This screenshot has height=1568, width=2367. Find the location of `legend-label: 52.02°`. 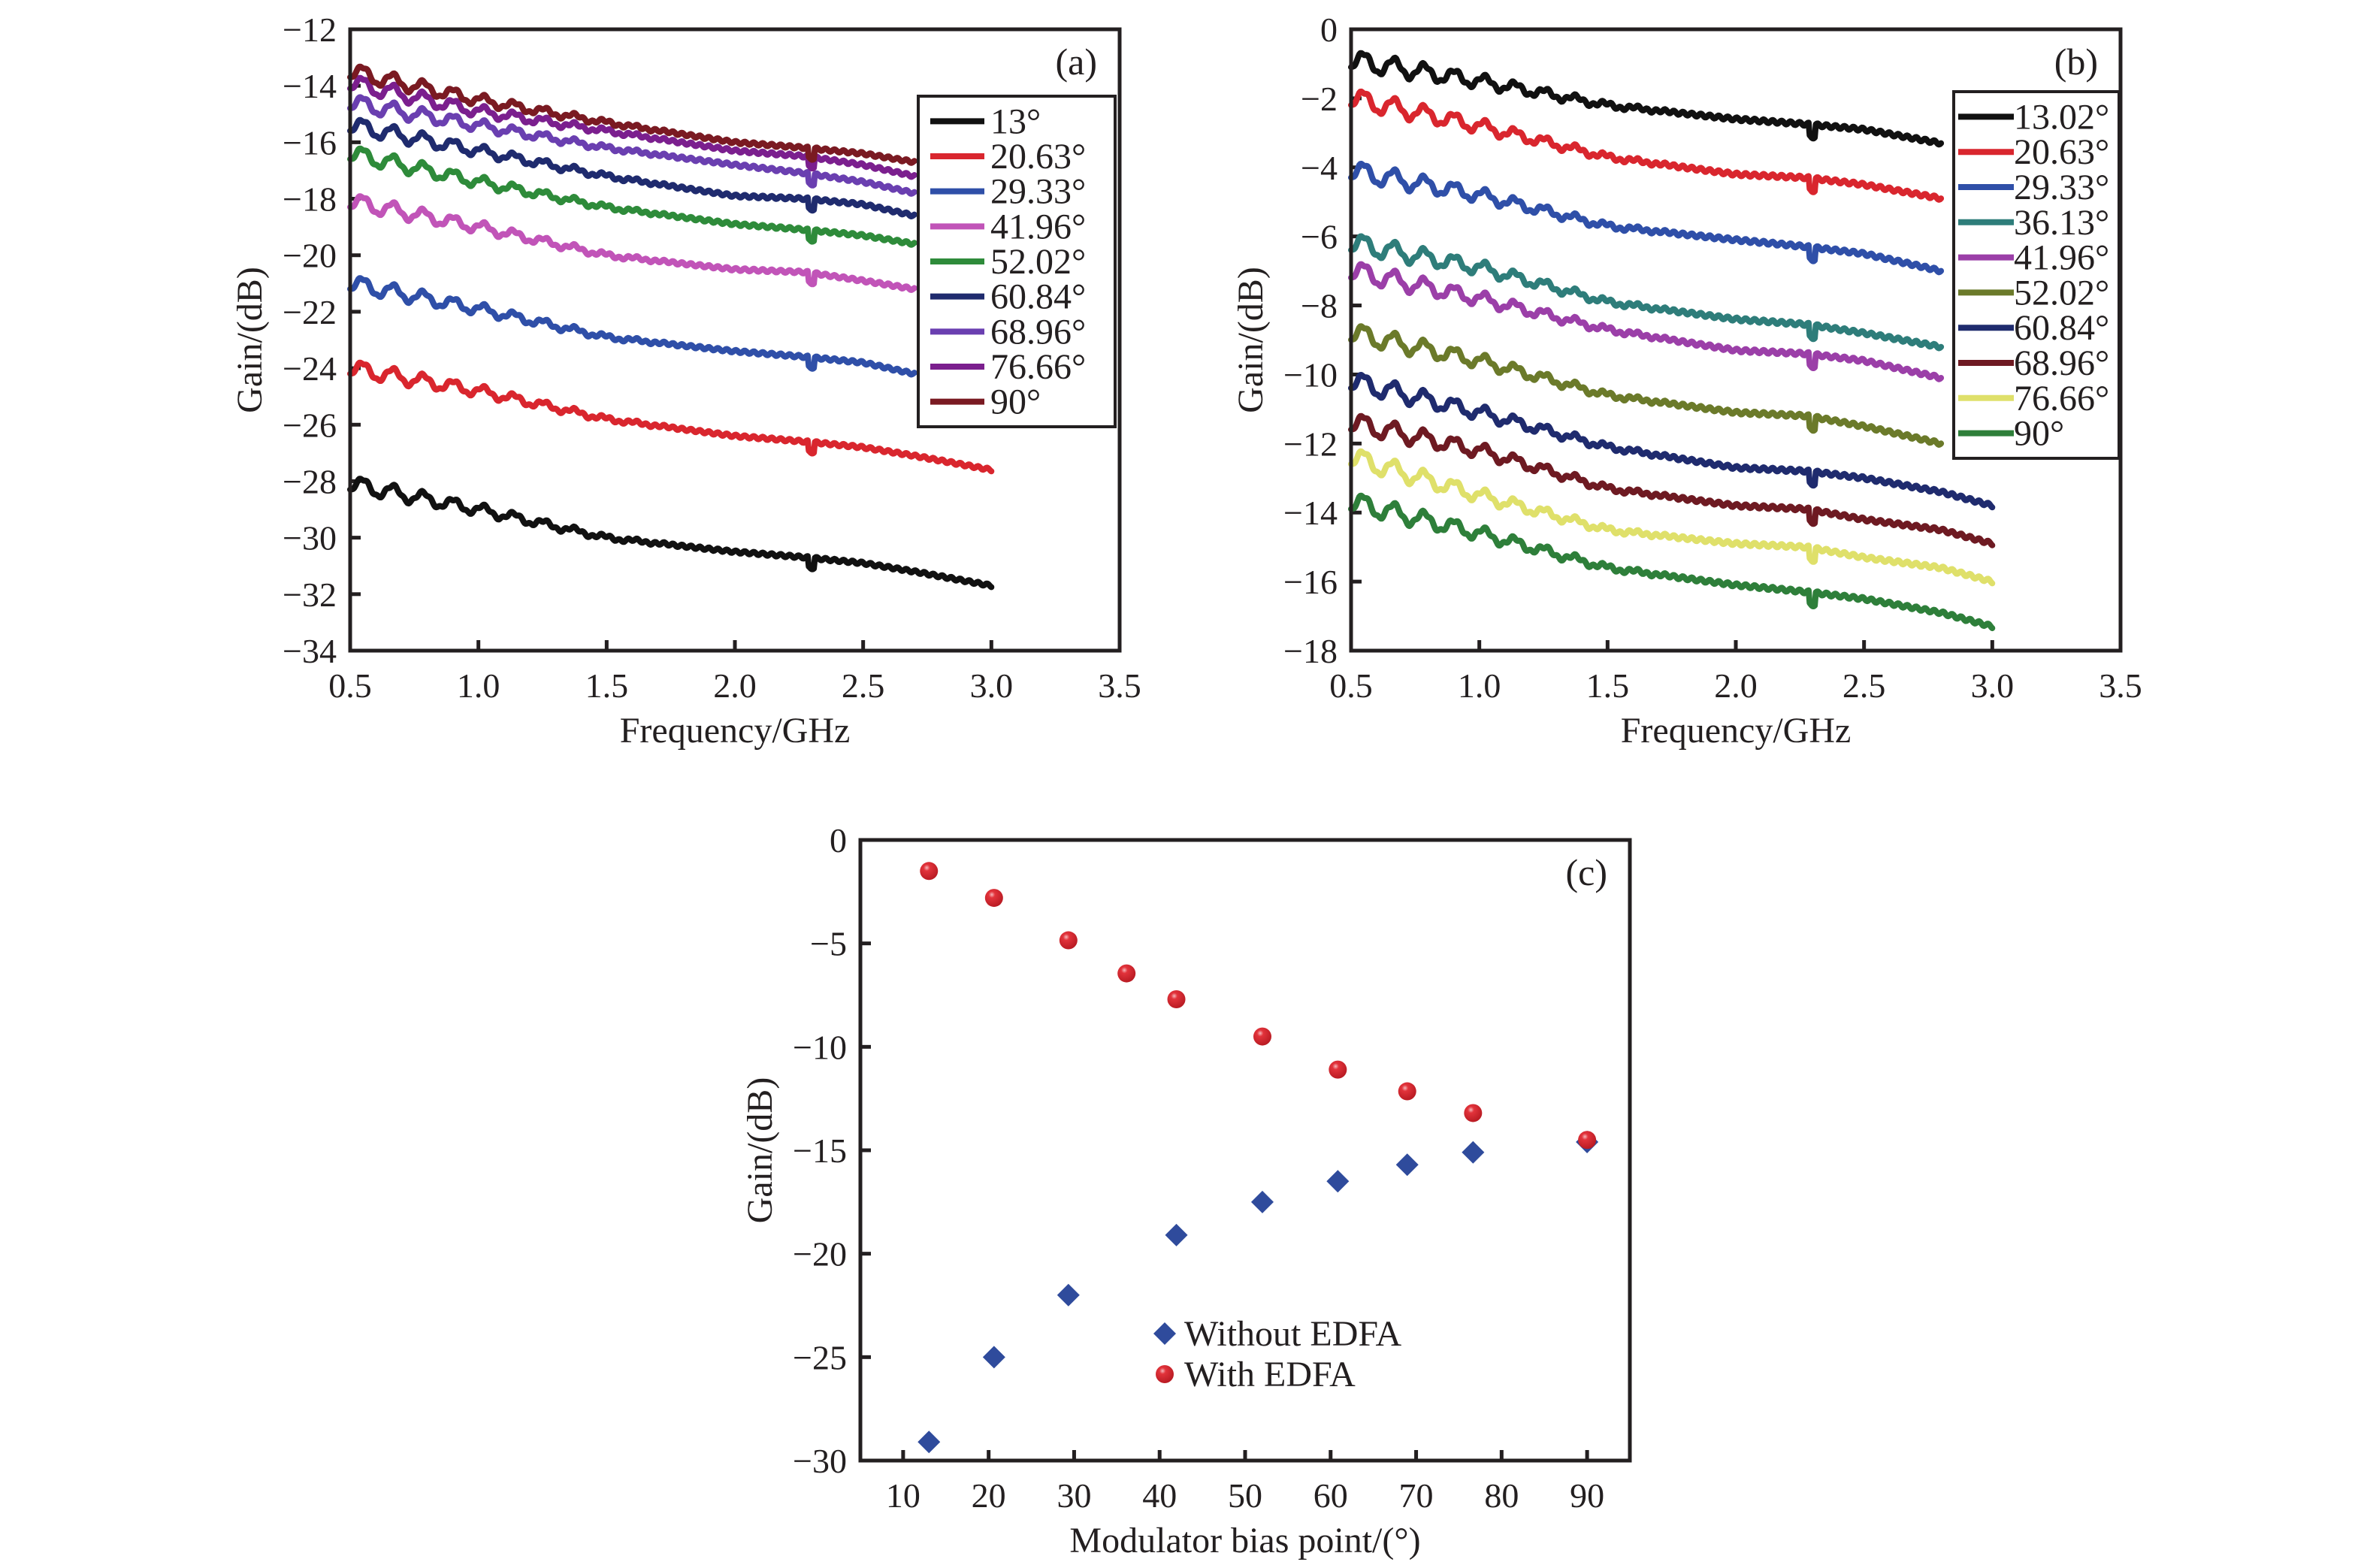

legend-label: 52.02° is located at coordinates (2061, 293).